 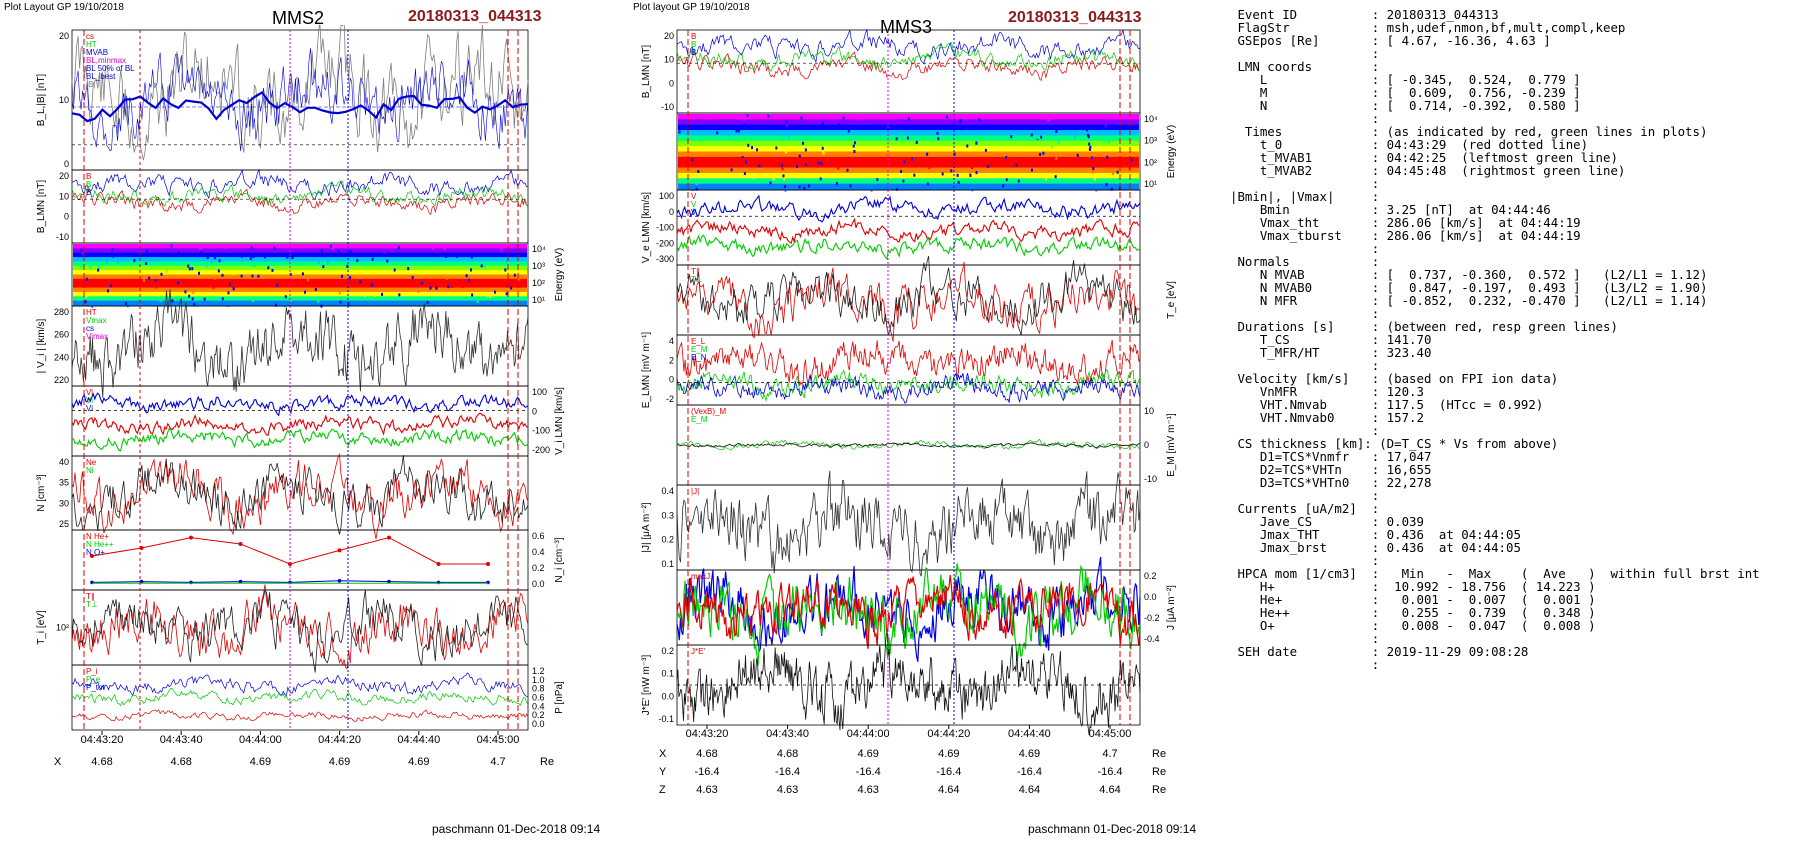 What do you see at coordinates (1171, 607) in the screenshot?
I see `y-axis-label: J [μA m⁻²]` at bounding box center [1171, 607].